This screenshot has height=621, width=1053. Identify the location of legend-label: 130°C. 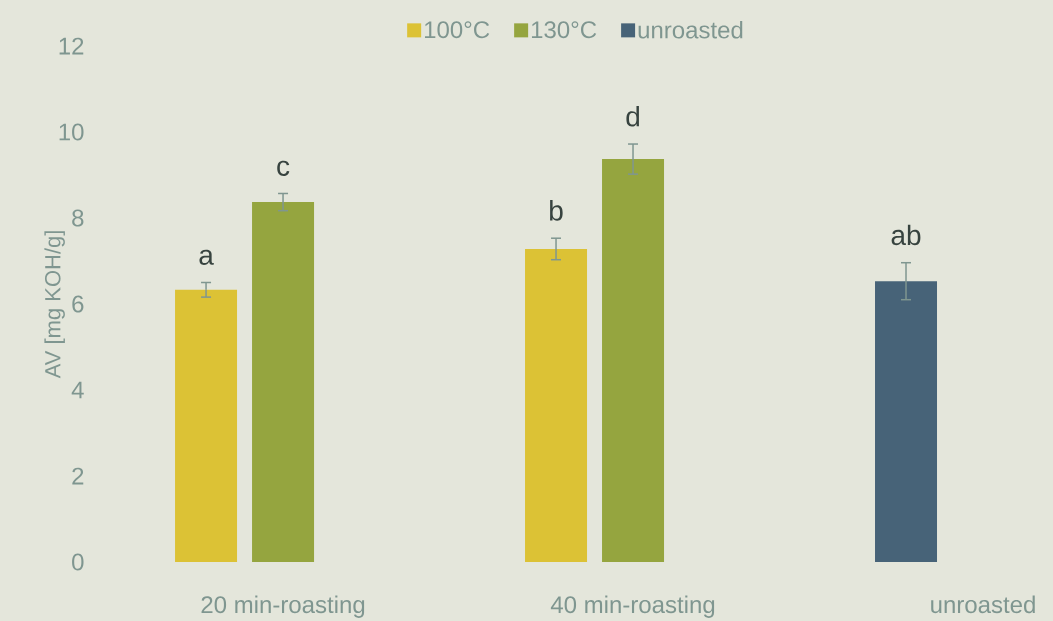
(564, 30).